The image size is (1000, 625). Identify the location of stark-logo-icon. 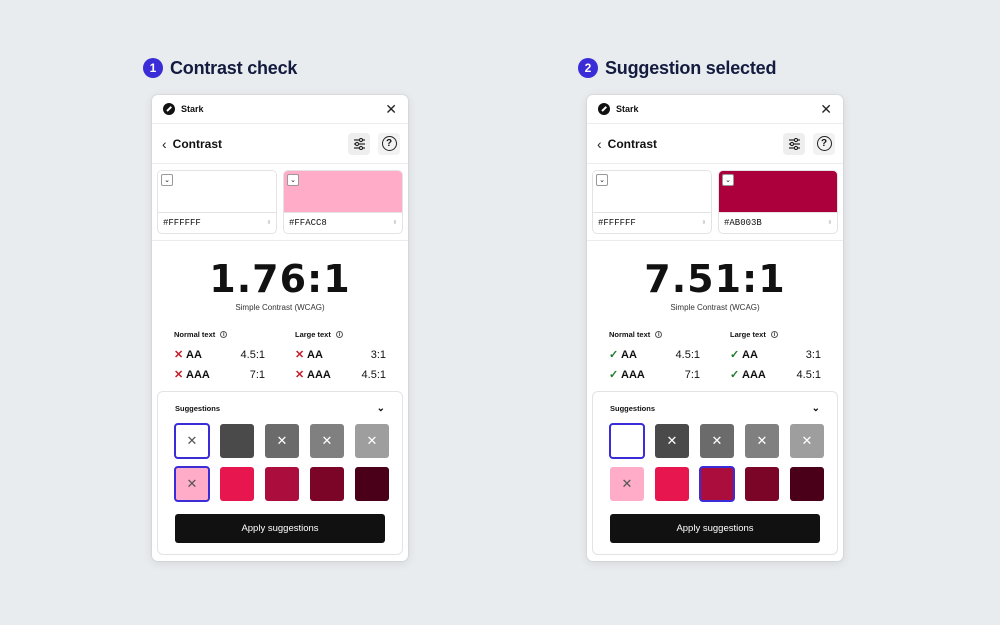
(169, 109).